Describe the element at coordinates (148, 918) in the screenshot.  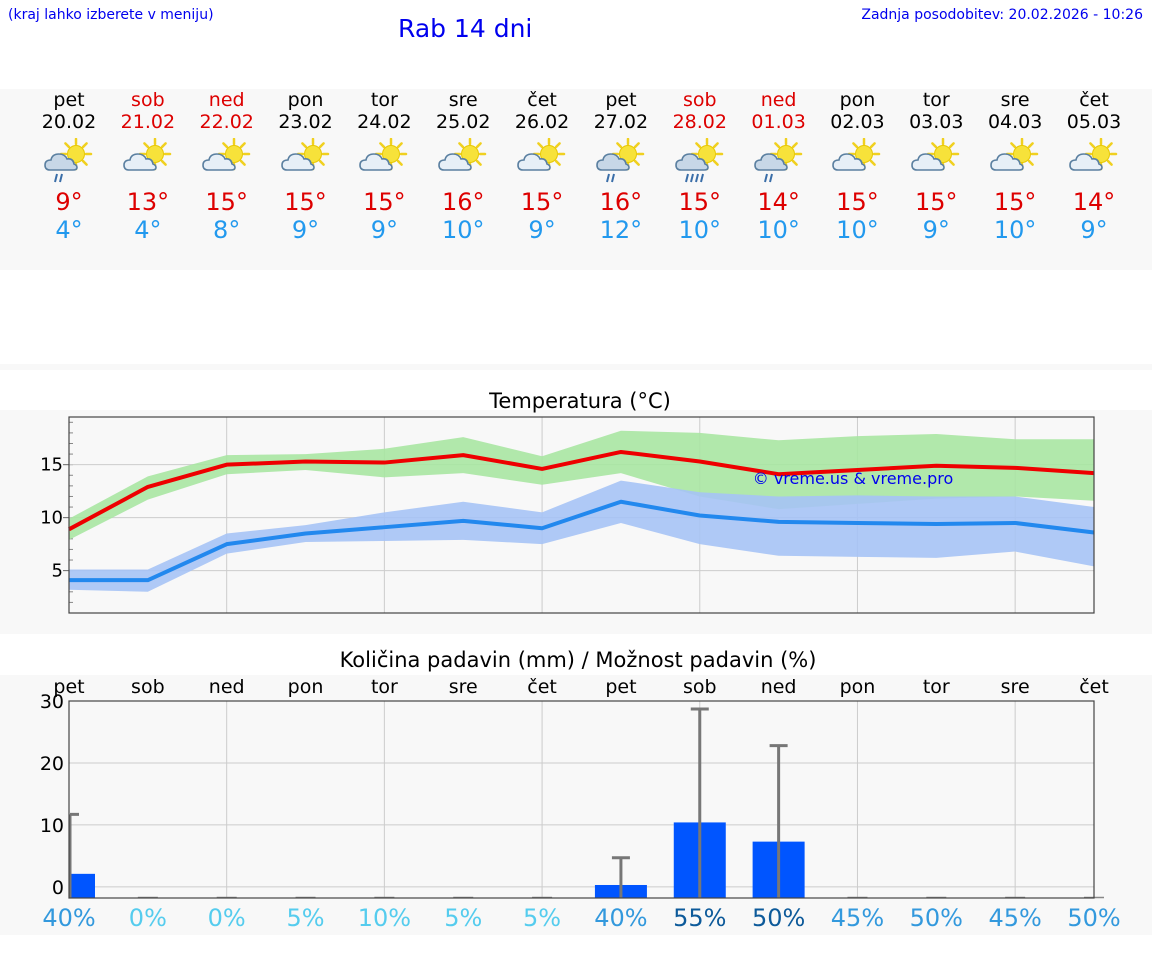
I see `probability-label: 0%` at that location.